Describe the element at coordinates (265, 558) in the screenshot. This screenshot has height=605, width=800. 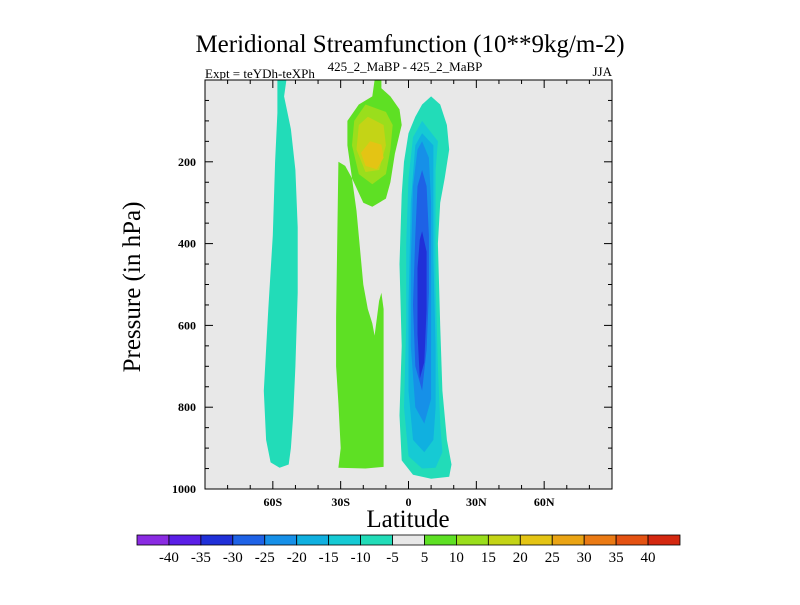
I see `colorbar-label: -25` at that location.